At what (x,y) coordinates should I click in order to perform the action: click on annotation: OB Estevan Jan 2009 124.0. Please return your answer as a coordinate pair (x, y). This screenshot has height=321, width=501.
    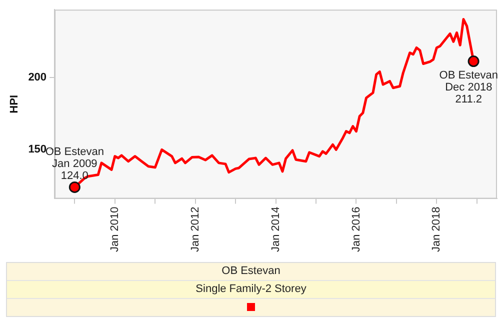
    Looking at the image, I should click on (74, 164).